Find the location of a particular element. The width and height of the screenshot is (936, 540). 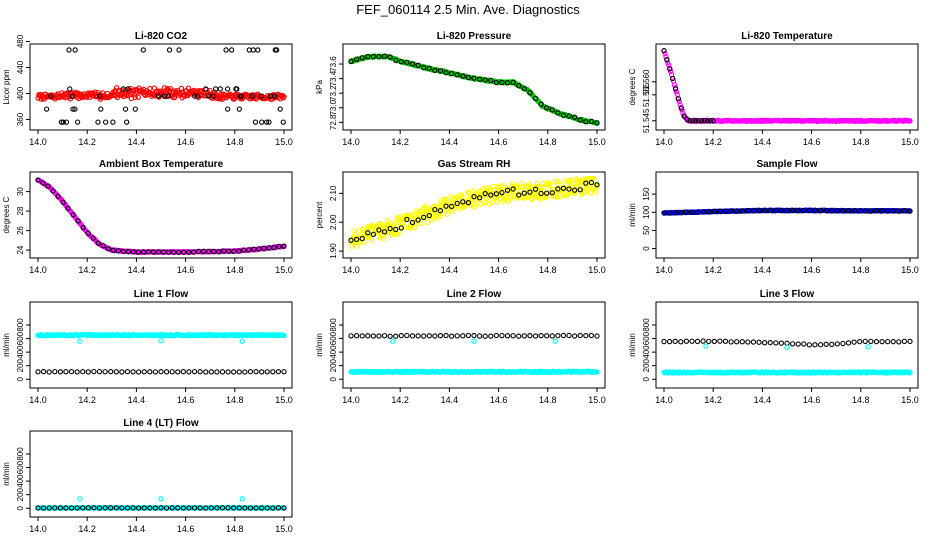

y-axis-label: degrees C is located at coordinates (6, 214).